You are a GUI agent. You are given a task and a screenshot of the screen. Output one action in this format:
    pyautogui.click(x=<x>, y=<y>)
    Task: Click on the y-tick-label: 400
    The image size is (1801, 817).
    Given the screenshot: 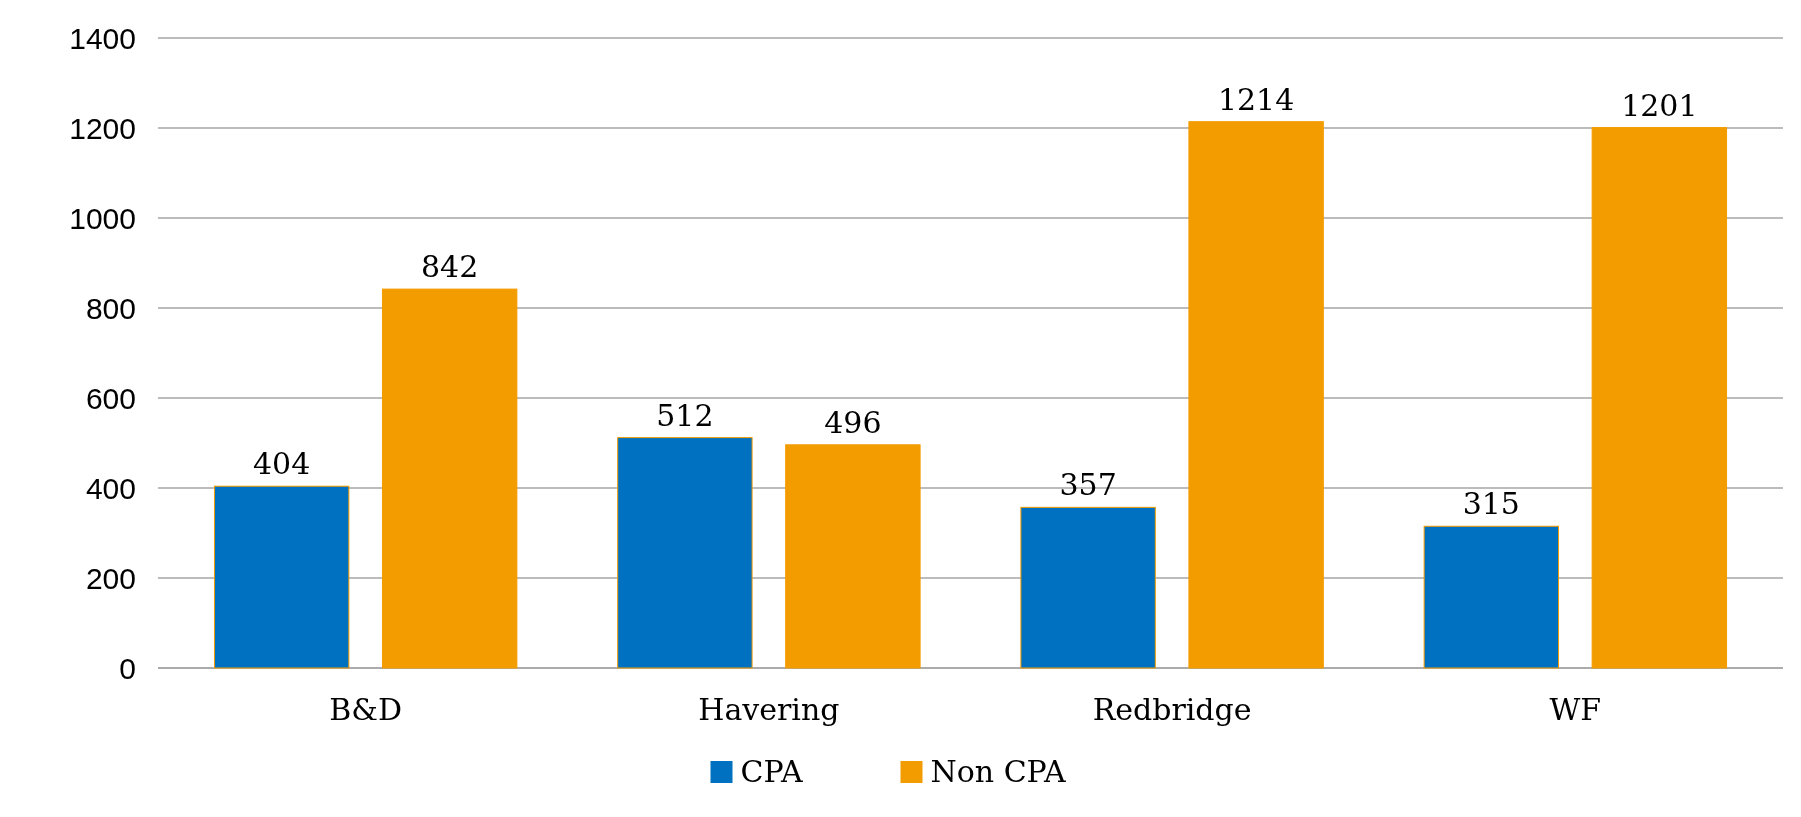 What is the action you would take?
    pyautogui.click(x=110, y=488)
    